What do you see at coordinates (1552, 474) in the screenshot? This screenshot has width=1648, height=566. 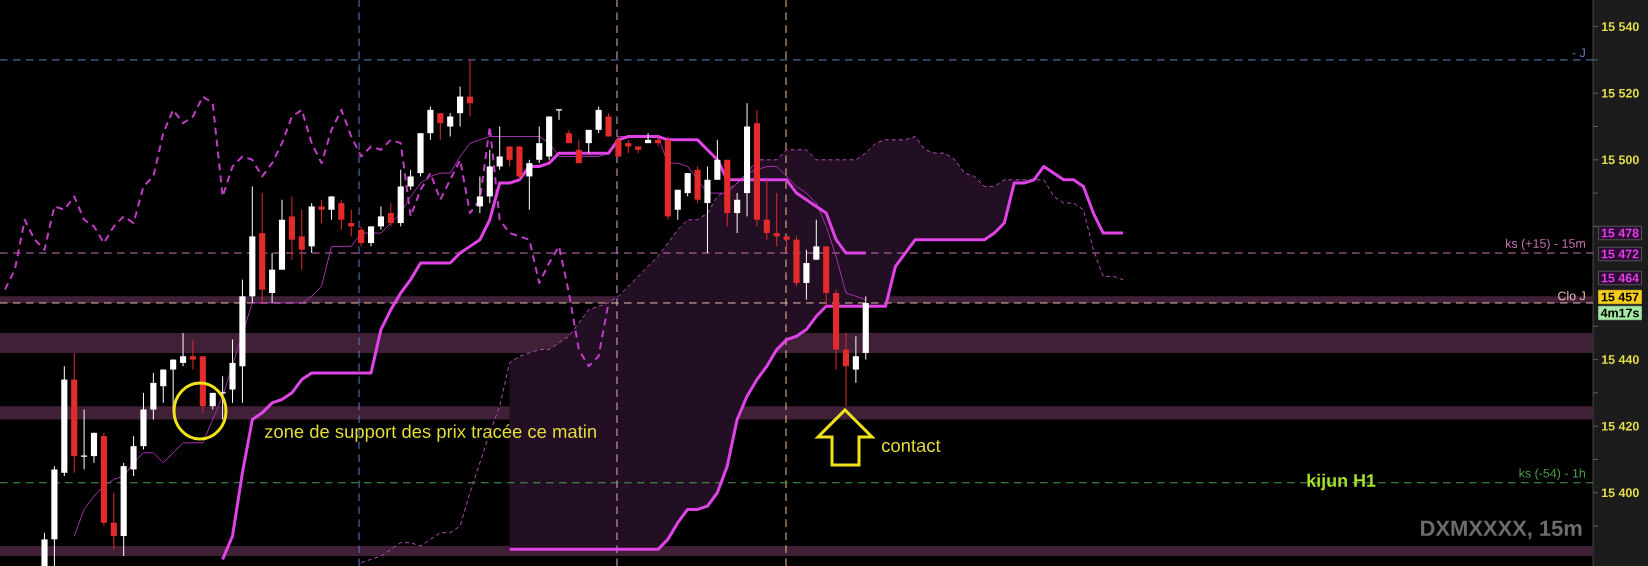 I see `ref-line-label: ks (-54) - 1h` at bounding box center [1552, 474].